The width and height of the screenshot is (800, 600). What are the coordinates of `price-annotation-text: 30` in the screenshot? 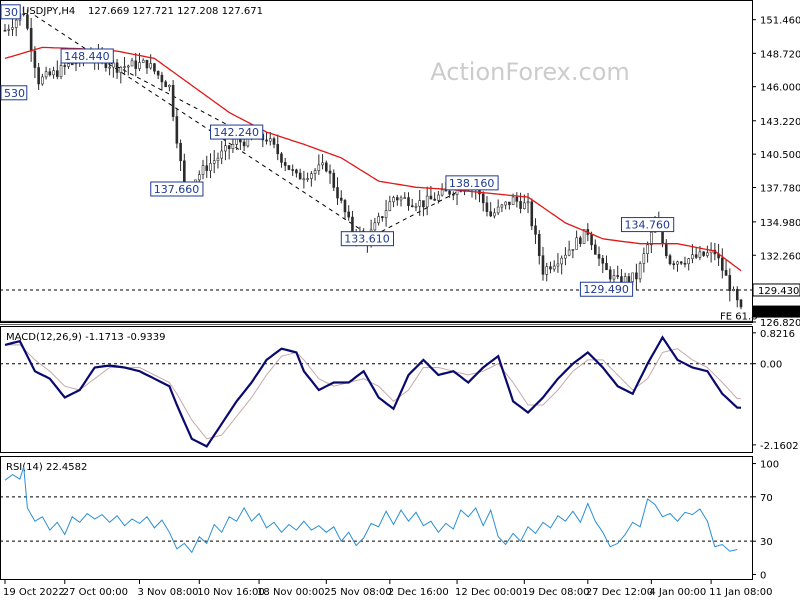 It's located at (11, 12).